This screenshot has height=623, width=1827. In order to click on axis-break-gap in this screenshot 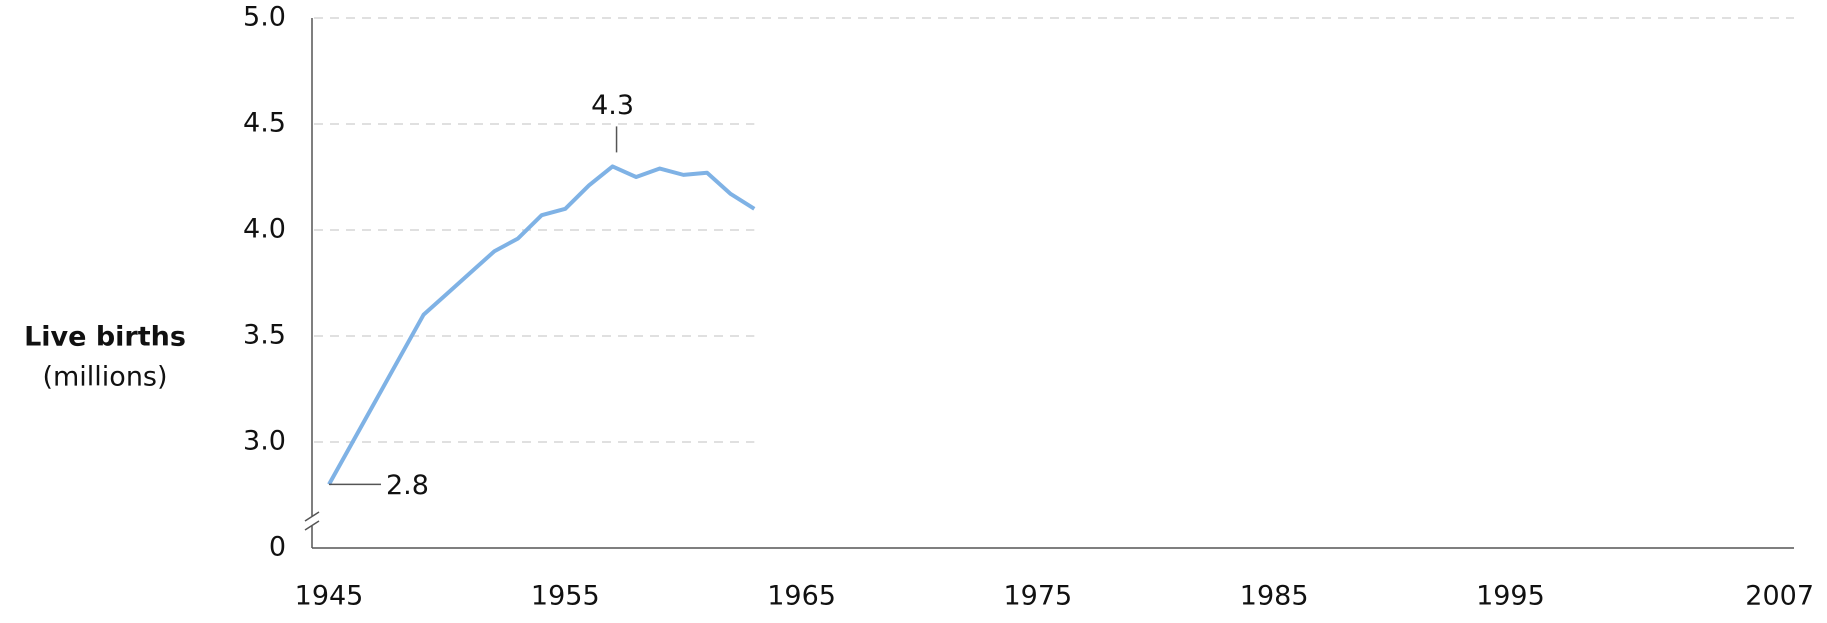, I will do `click(312, 521)`.